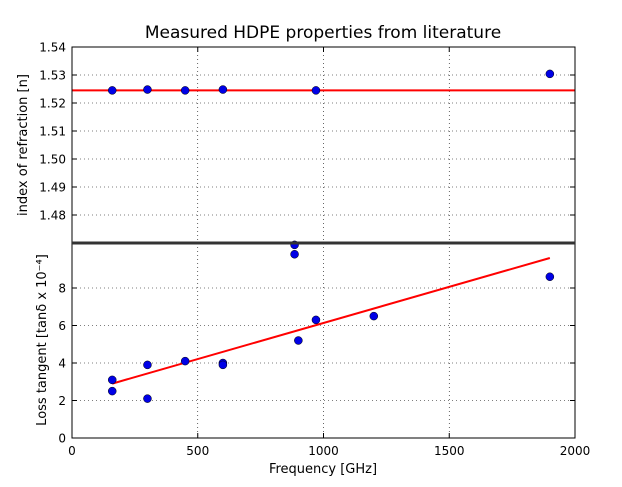 This screenshot has width=622, height=487. Describe the element at coordinates (52, 216) in the screenshot. I see `top-y-tick-label: 1.48` at that location.